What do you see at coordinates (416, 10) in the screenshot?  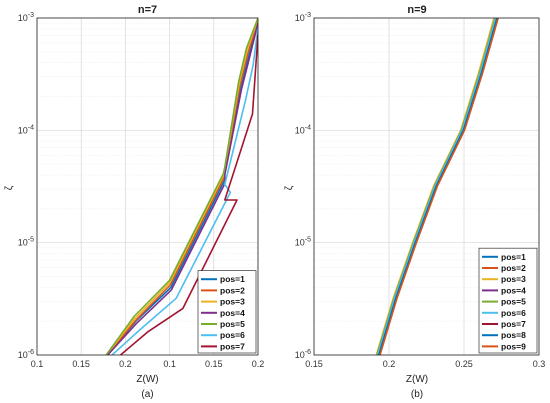 I see `chart-title: n=9` at bounding box center [416, 10].